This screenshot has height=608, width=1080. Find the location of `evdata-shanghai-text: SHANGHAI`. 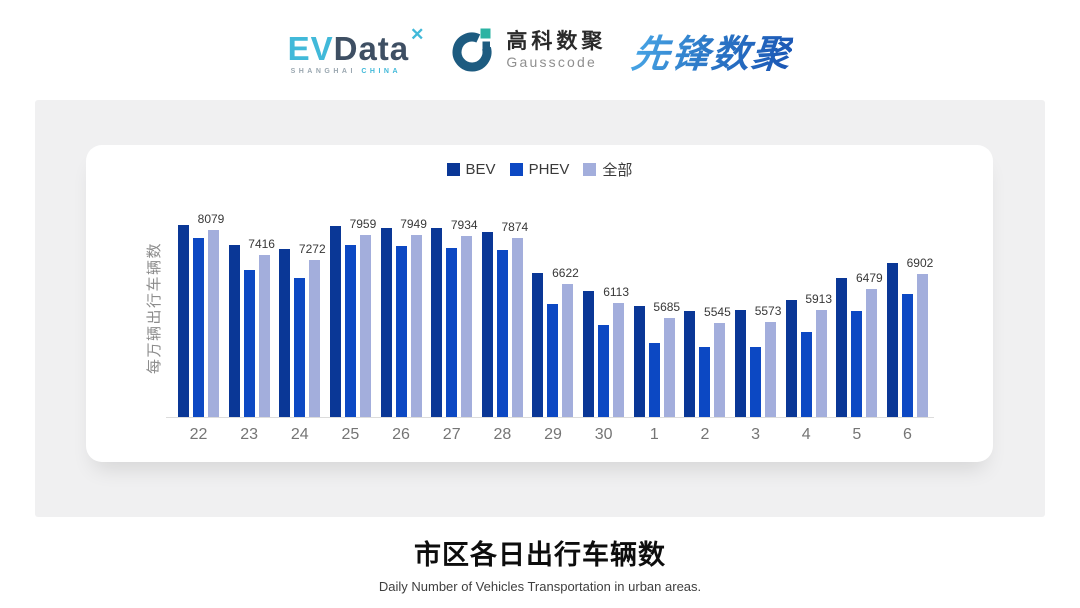

evdata-shanghai-text: SHANGHAI is located at coordinates (323, 71).